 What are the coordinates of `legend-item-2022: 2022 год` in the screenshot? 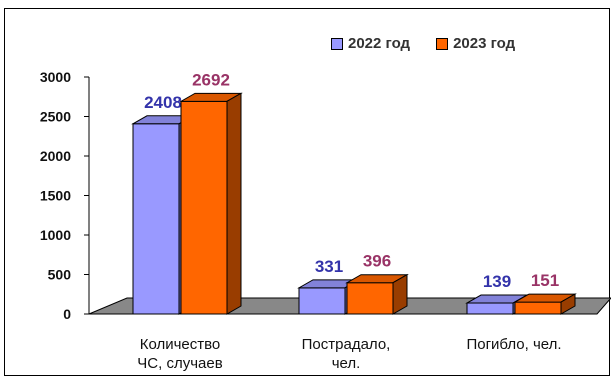 It's located at (370, 43).